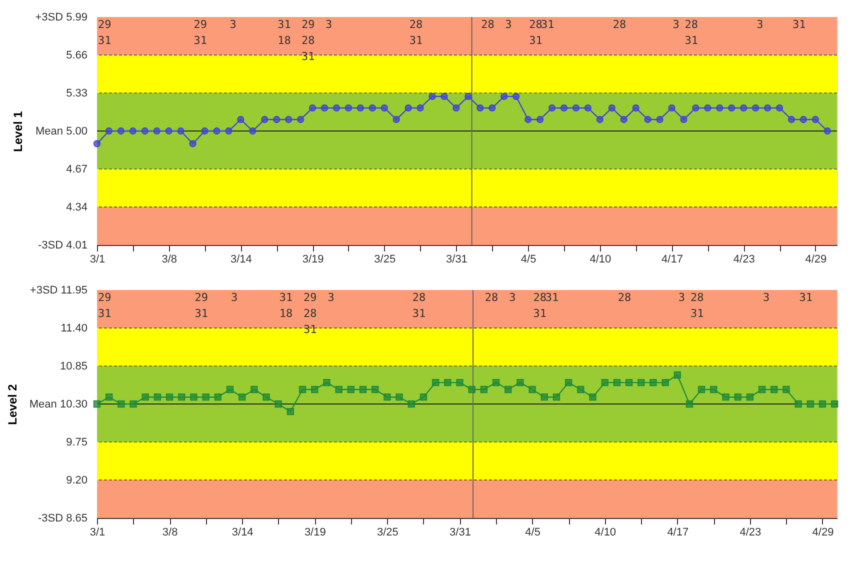 The height and width of the screenshot is (572, 854). I want to click on y-tick-label: Mean 5.00, so click(62, 132).